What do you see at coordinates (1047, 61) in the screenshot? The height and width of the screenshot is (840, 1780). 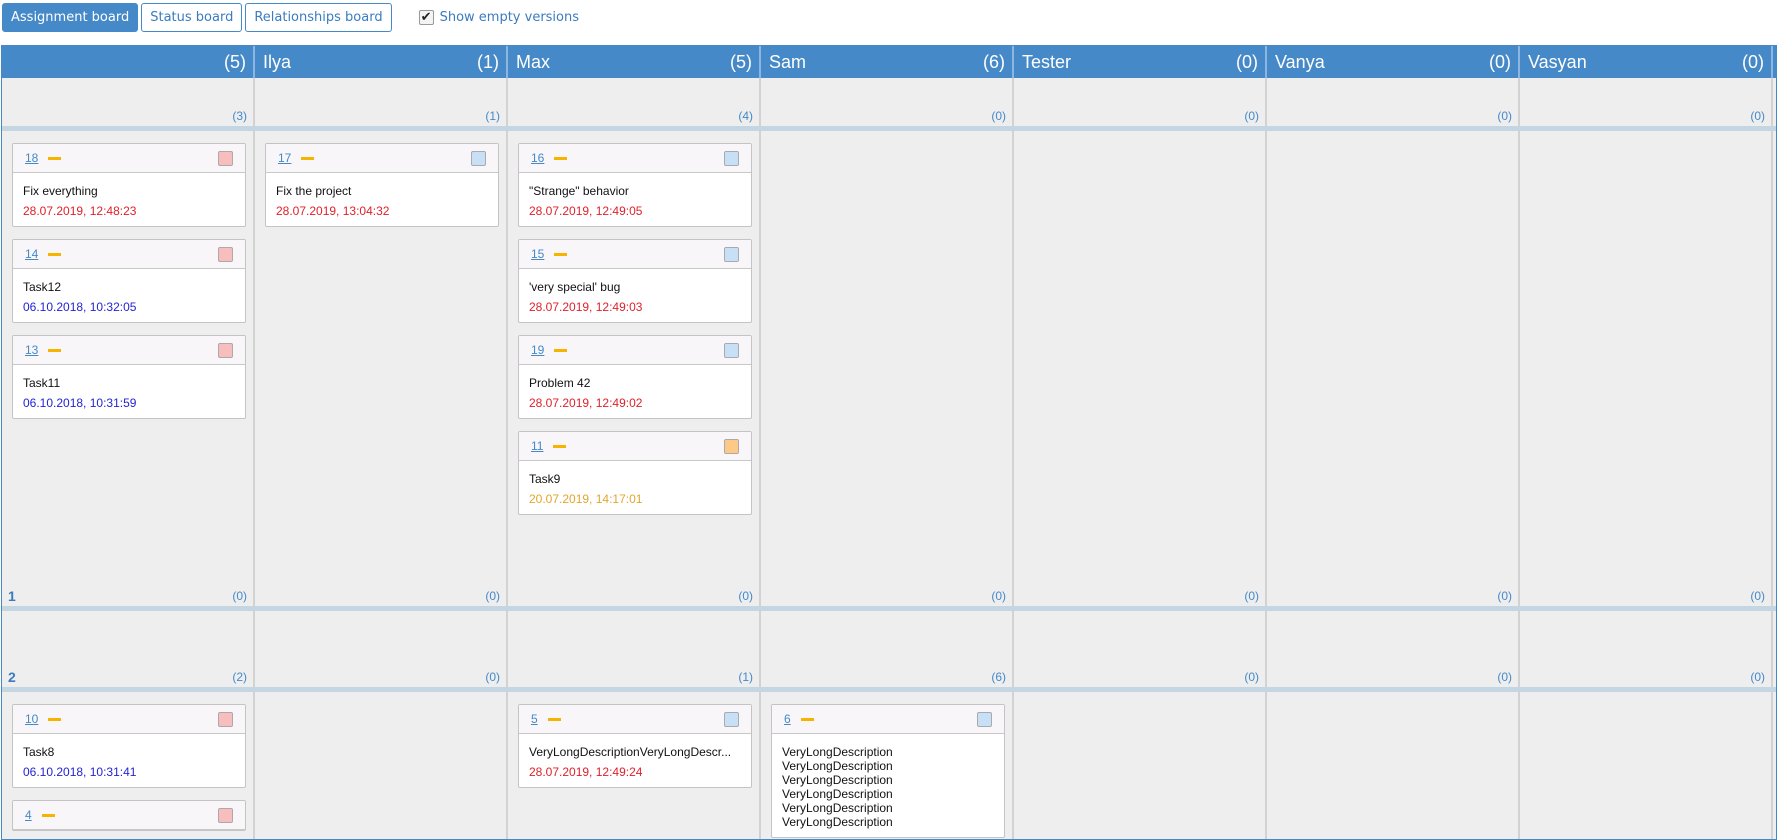 I see `column-name: Tester` at bounding box center [1047, 61].